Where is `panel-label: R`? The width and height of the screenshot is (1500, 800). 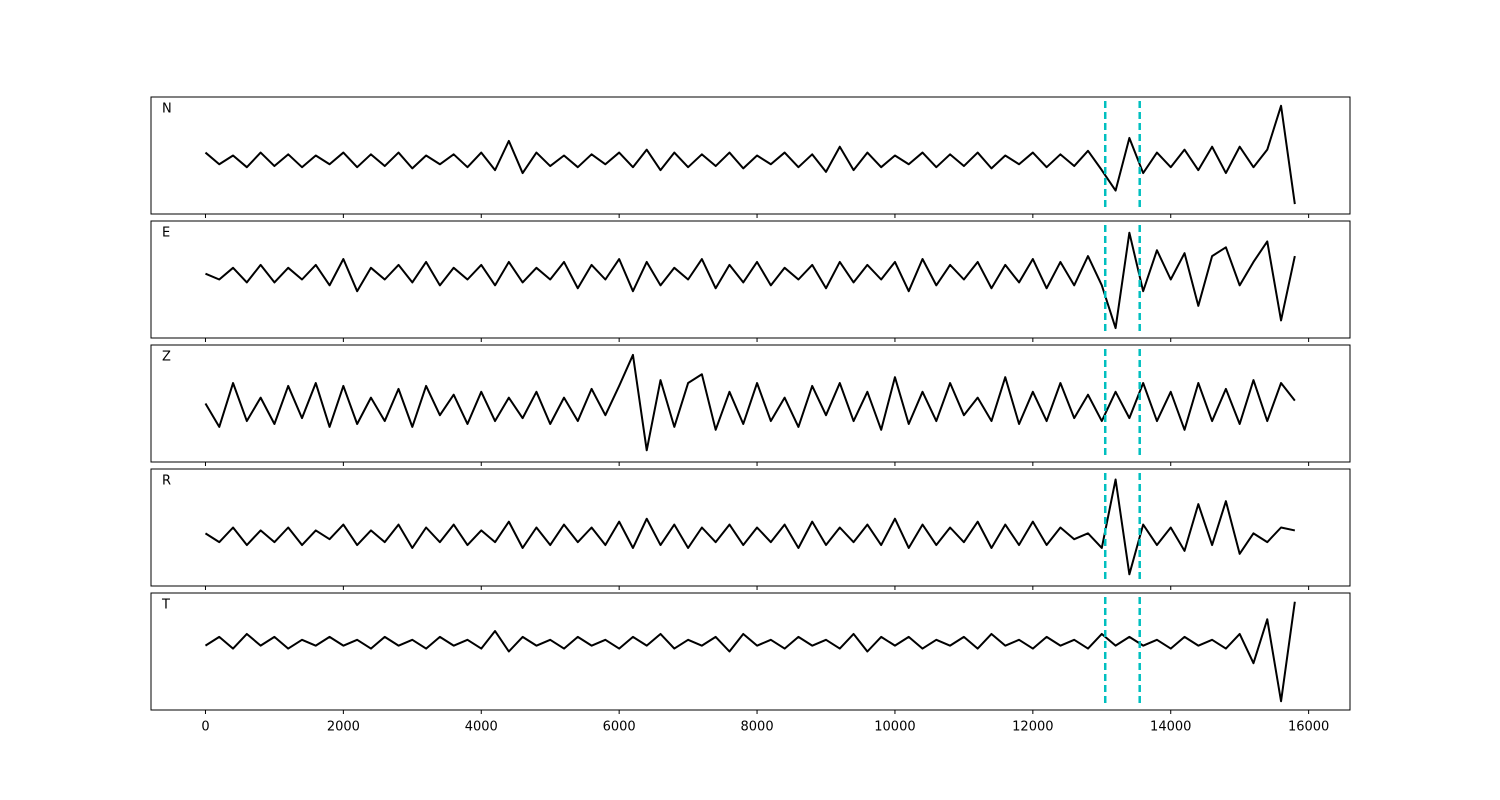 panel-label: R is located at coordinates (166, 481).